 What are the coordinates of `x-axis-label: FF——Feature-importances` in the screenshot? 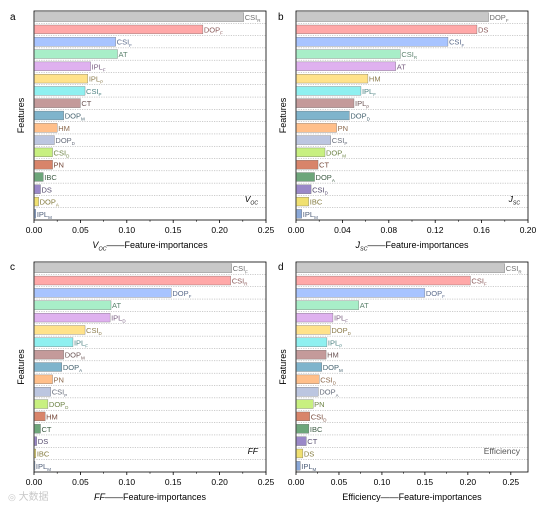 It's located at (150, 497).